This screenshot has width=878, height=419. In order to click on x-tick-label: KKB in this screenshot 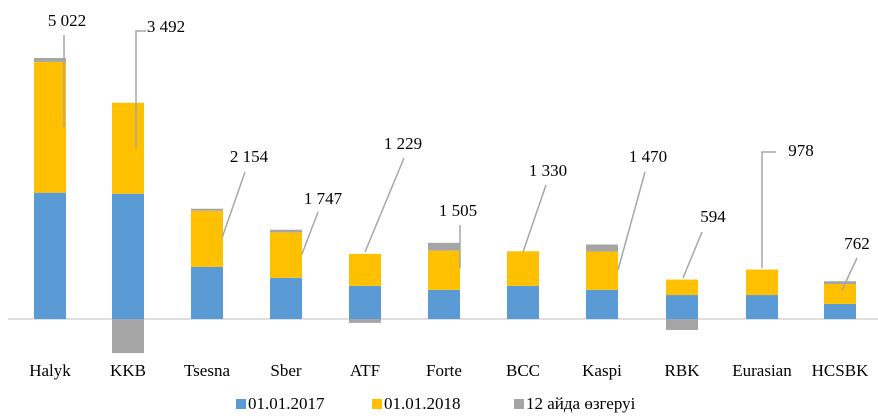, I will do `click(128, 370)`.